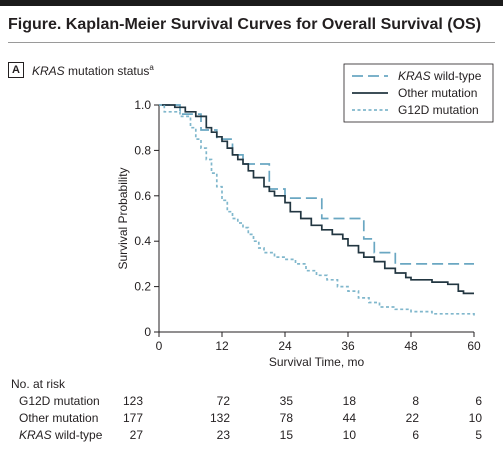 The image size is (503, 454). I want to click on panel-title-gene: KRAS, so click(48, 70).